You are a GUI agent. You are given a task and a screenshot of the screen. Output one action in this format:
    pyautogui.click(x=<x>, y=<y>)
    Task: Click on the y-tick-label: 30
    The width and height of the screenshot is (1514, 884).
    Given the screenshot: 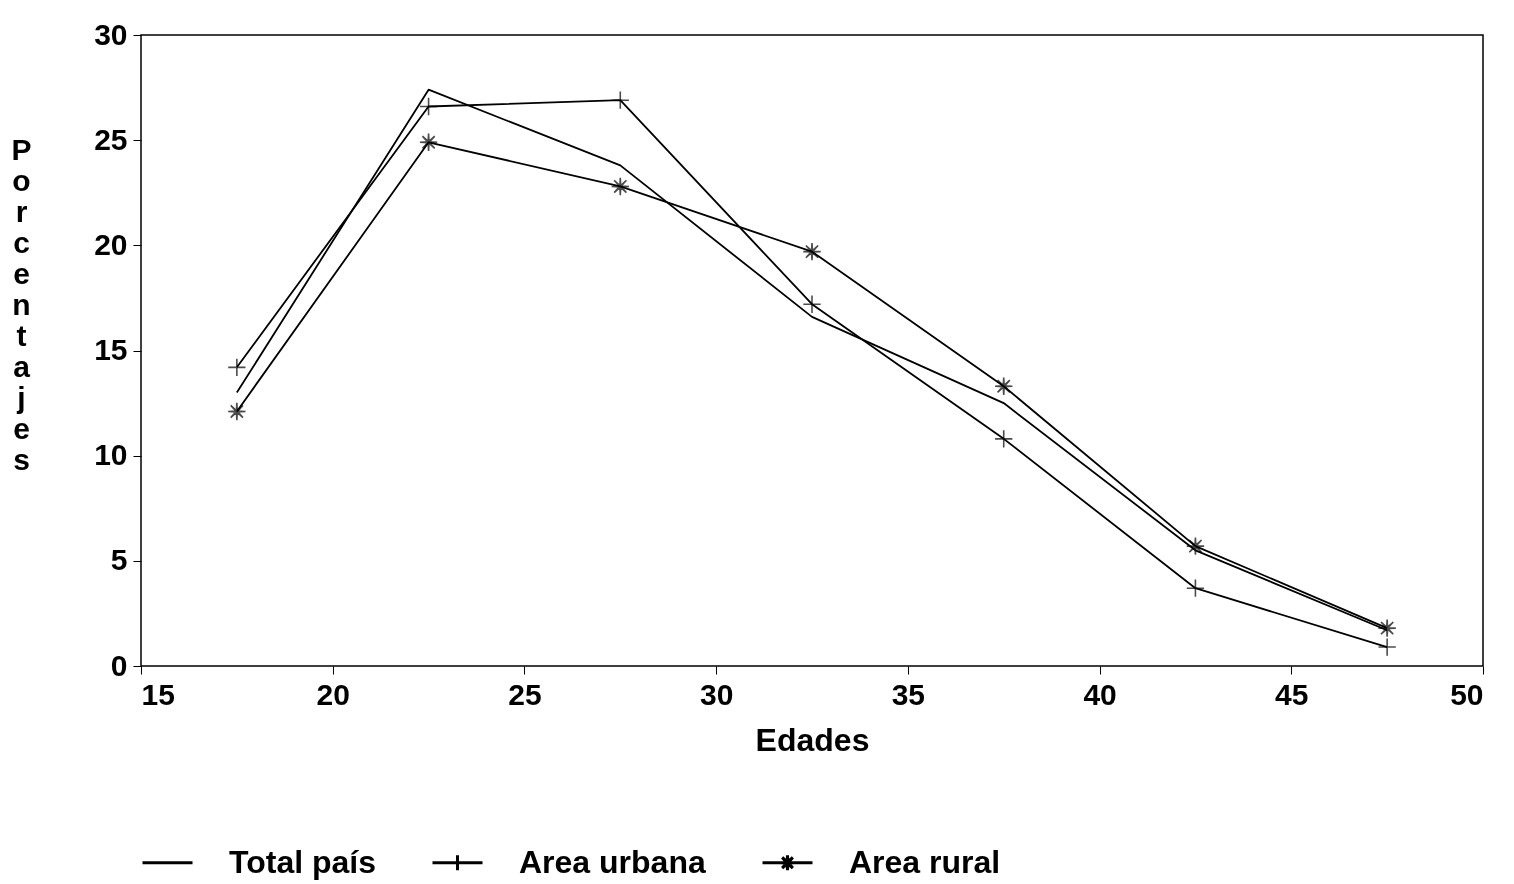 What is the action you would take?
    pyautogui.click(x=111, y=34)
    